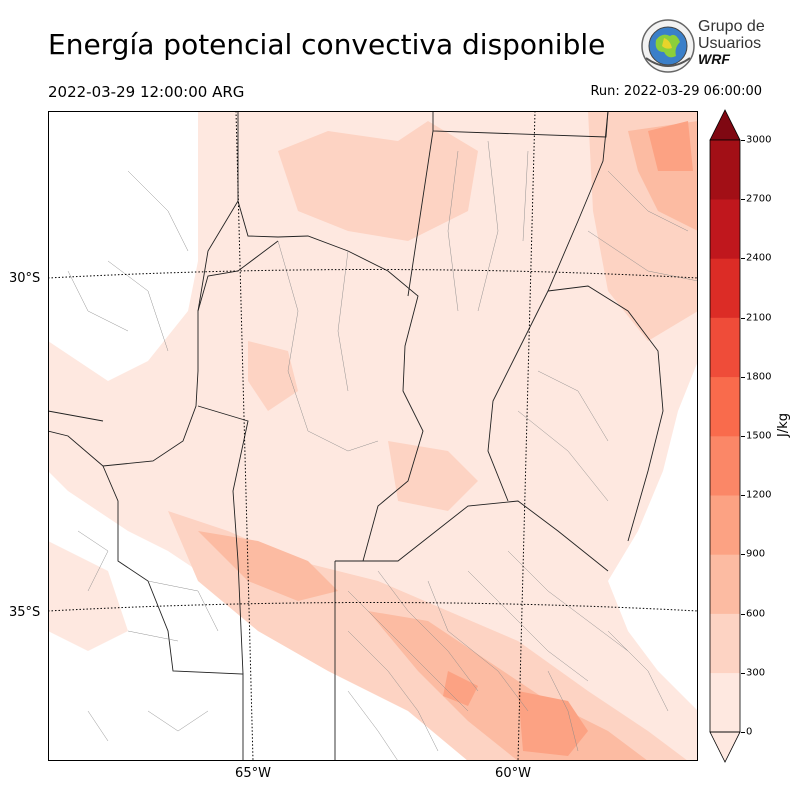  What do you see at coordinates (731, 26) in the screenshot?
I see `logo-line-1: Grupo de` at bounding box center [731, 26].